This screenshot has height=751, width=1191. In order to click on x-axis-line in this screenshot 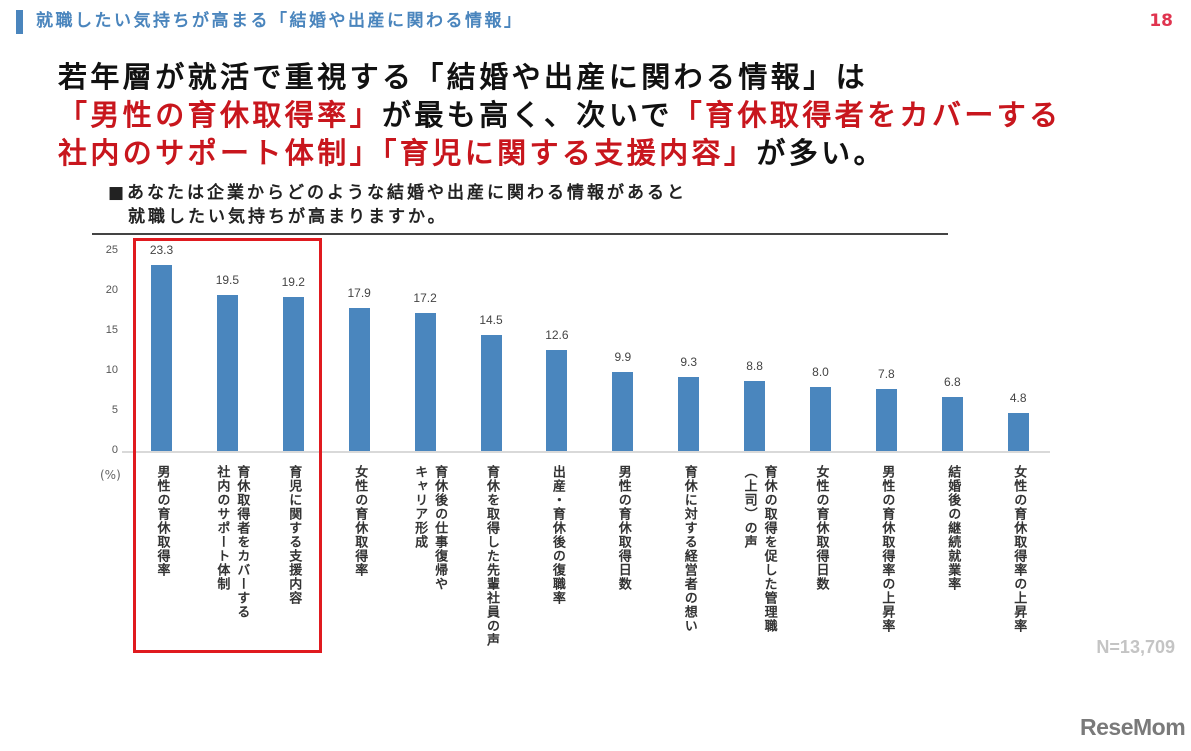, I will do `click(586, 452)`.